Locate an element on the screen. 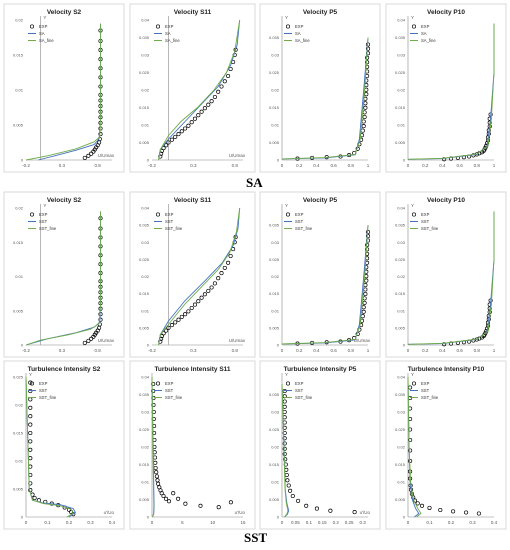 The width and height of the screenshot is (510, 550). x-tick-label: 0.15 is located at coordinates (322, 522).